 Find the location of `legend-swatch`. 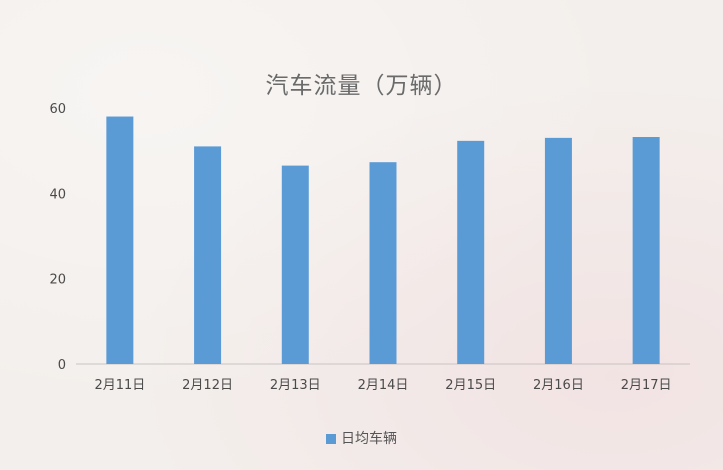

legend-swatch is located at coordinates (331, 439).